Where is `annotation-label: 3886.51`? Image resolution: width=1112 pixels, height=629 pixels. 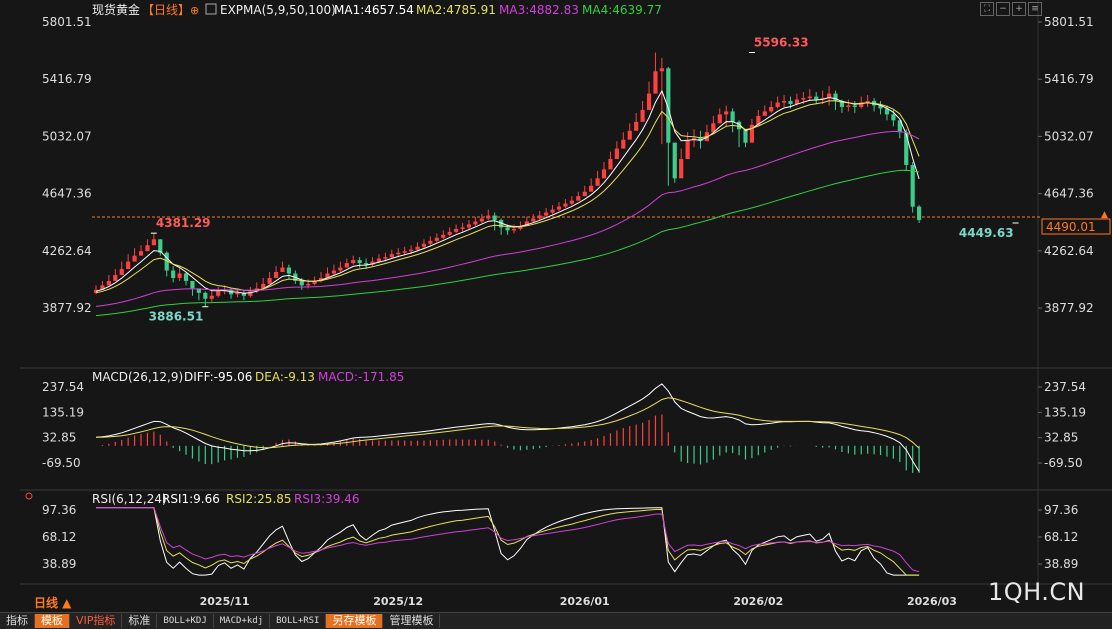 annotation-label: 3886.51 is located at coordinates (176, 317).